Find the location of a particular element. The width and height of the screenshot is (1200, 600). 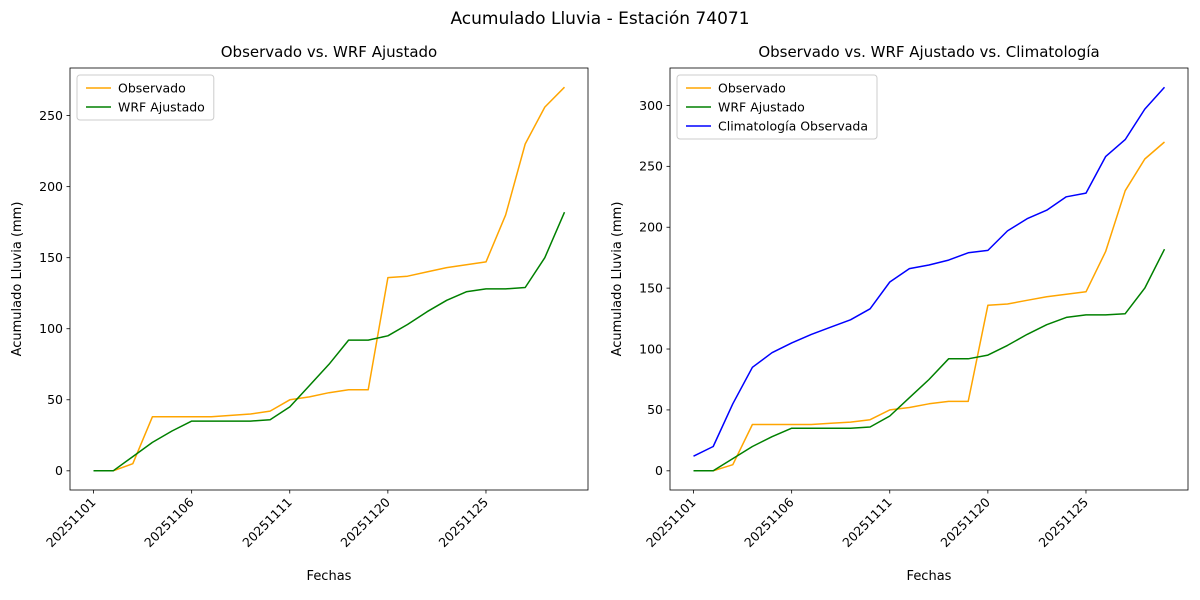

legend-label: Climatología Observada is located at coordinates (793, 125).